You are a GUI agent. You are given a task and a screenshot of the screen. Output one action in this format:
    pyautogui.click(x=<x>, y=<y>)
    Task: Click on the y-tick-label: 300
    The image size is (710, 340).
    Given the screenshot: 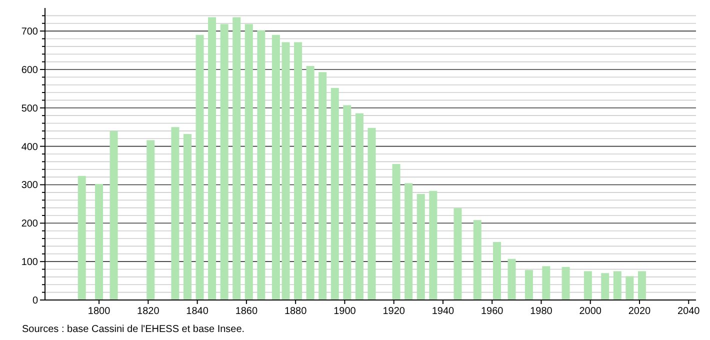 What is the action you would take?
    pyautogui.click(x=29, y=186)
    